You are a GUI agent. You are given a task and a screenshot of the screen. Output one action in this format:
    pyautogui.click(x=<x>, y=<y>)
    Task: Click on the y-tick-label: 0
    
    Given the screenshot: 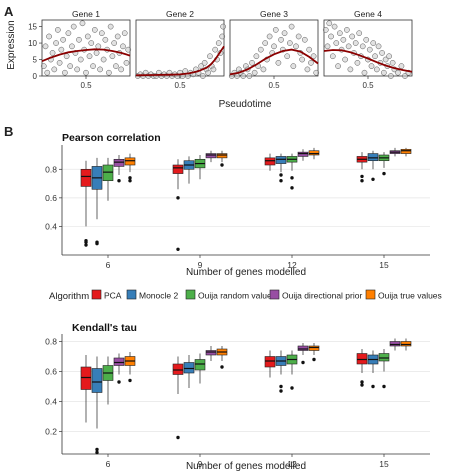 What is the action you would take?
    pyautogui.click(x=35, y=76)
    